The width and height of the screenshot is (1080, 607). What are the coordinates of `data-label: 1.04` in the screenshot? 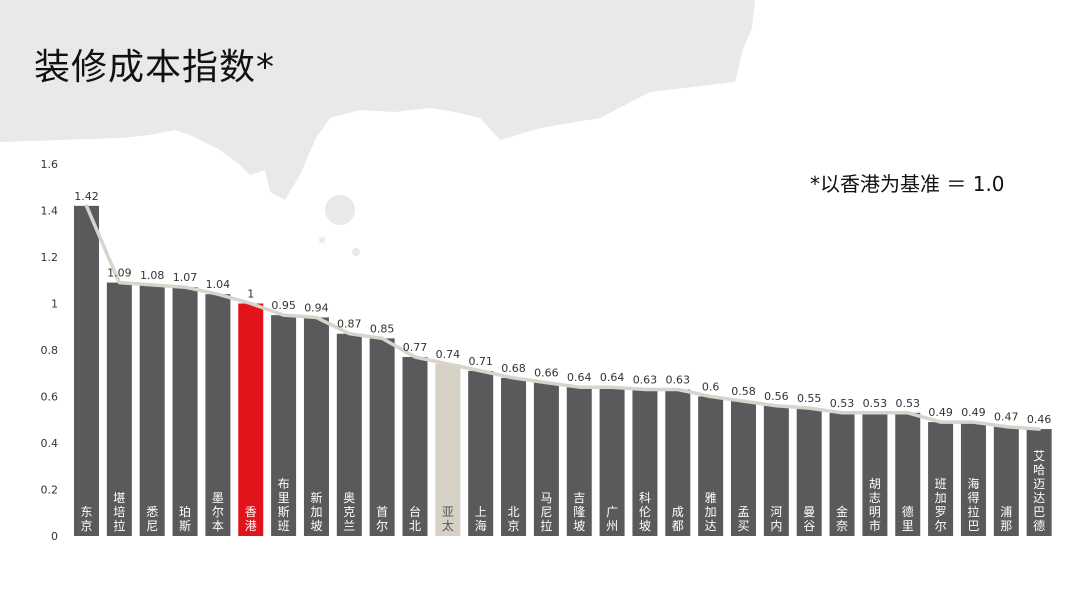 It's located at (218, 284).